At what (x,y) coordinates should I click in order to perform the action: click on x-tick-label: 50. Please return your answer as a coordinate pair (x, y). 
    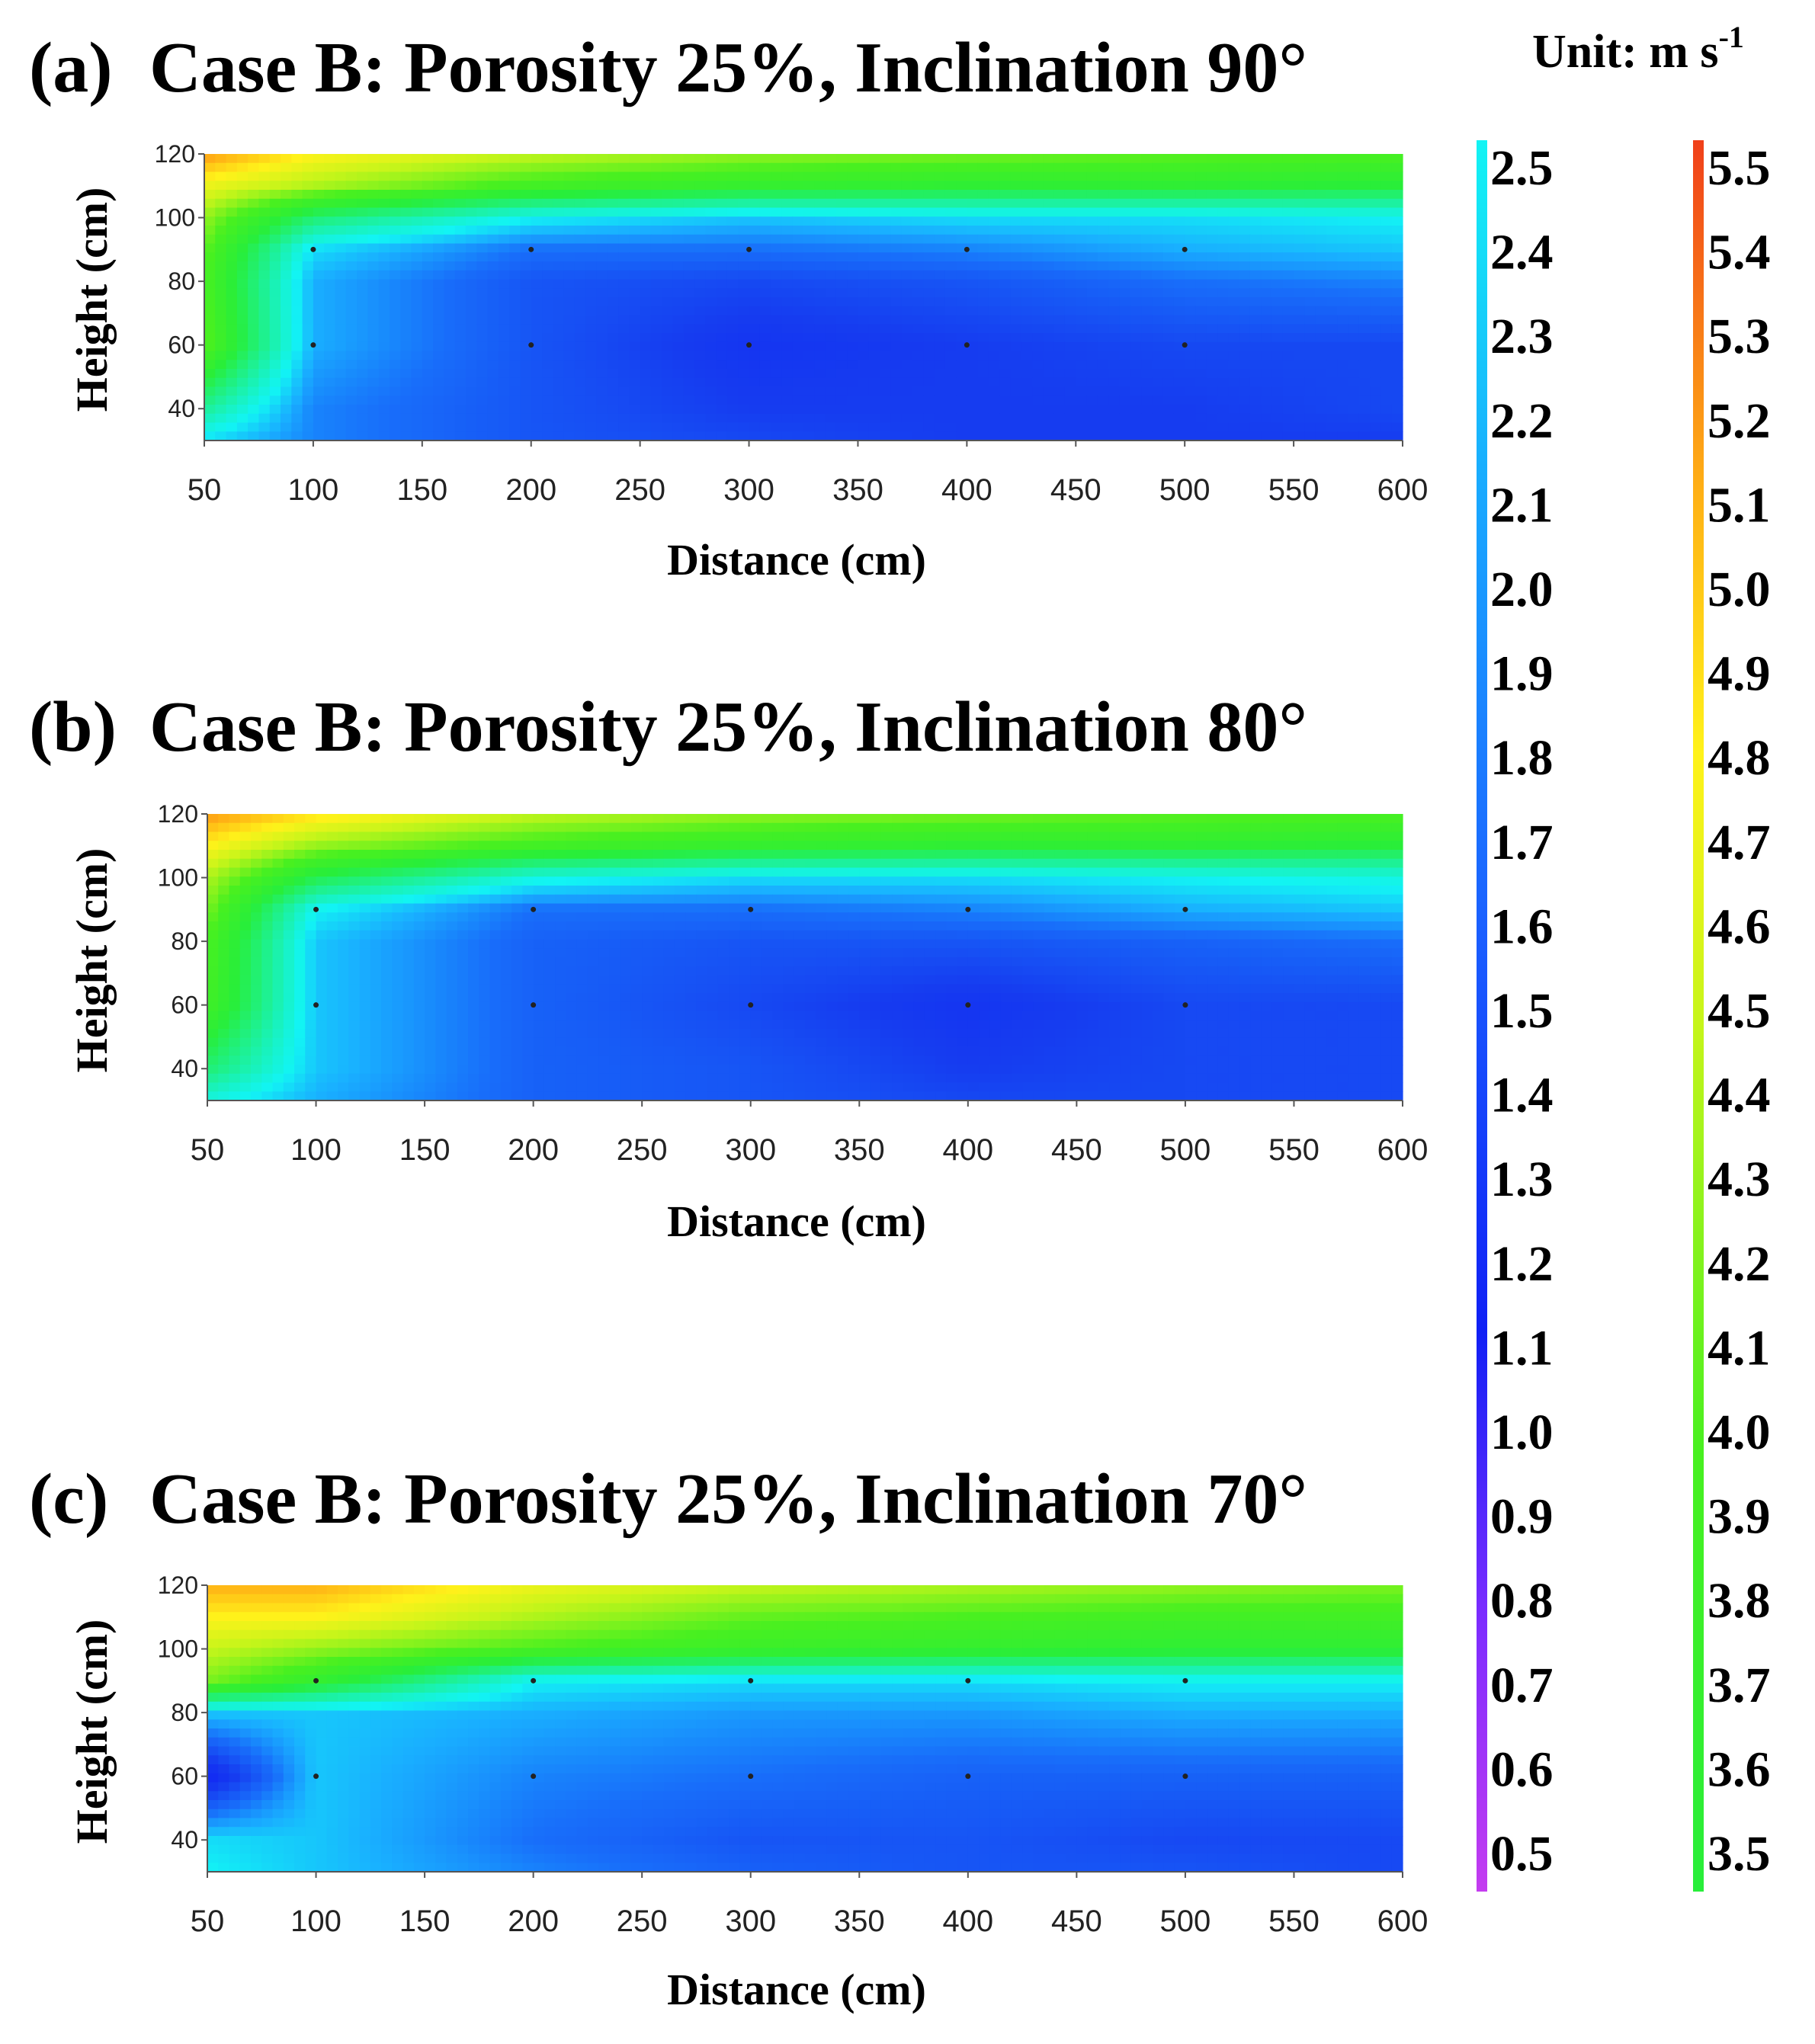
    Looking at the image, I should click on (205, 490).